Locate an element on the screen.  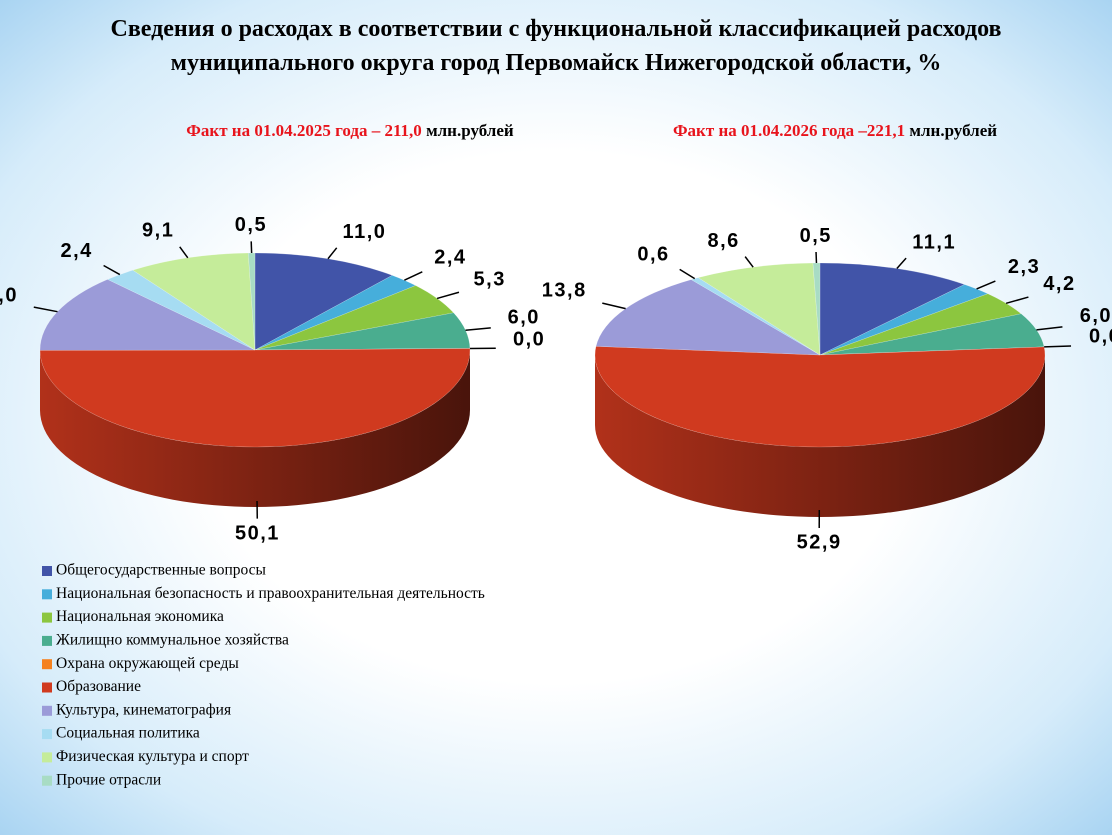
data-label: 5,3 is located at coordinates (490, 279).